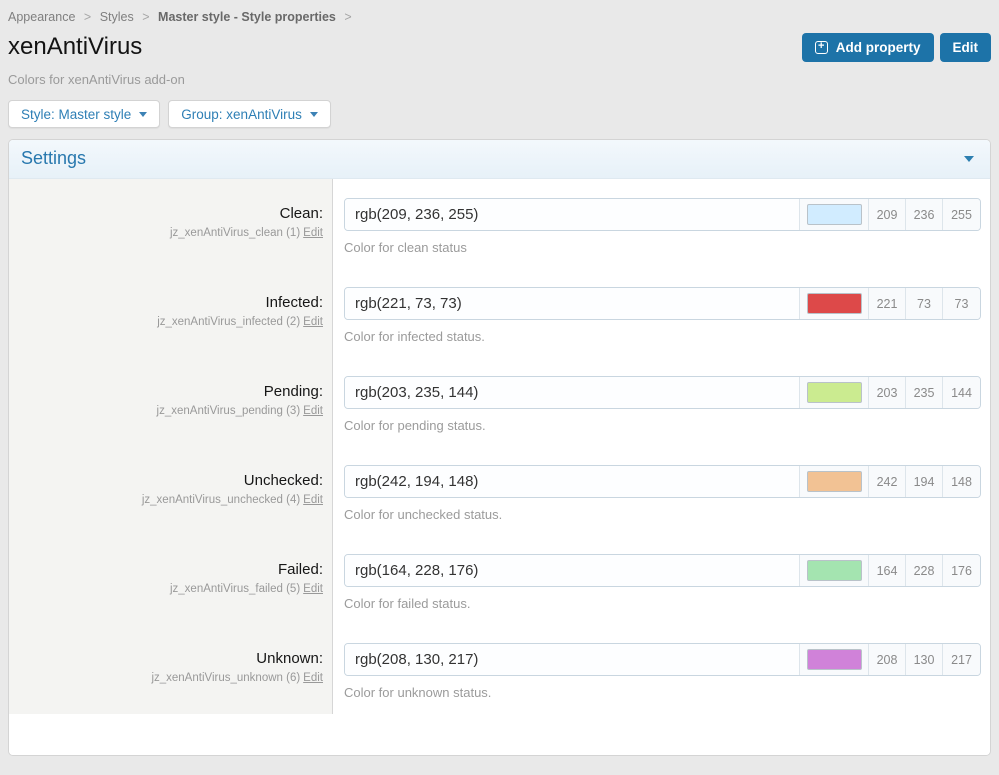 This screenshot has width=999, height=775. I want to click on property-meta: jz_xenAntiVirus_unknown (6) Edit, so click(166, 678).